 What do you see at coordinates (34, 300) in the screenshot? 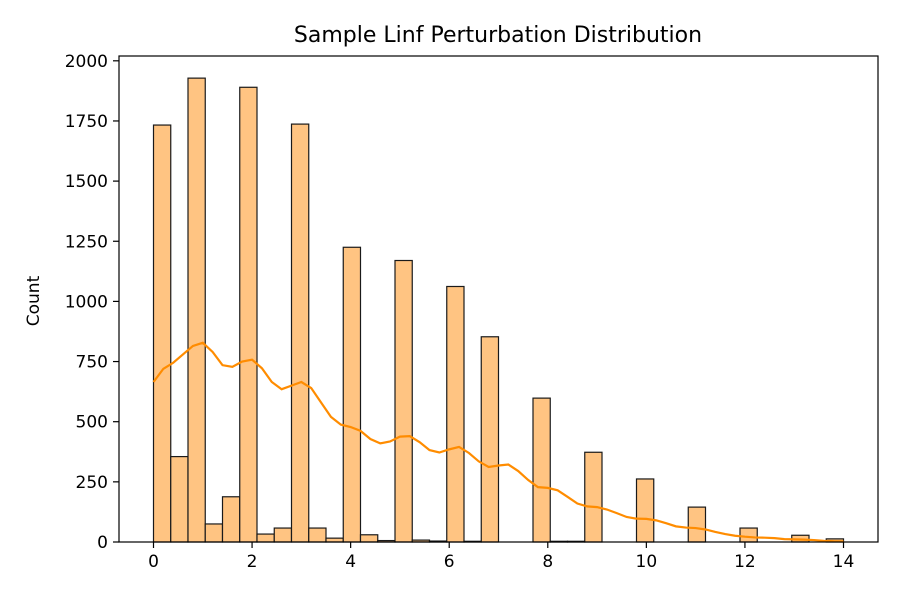
I see `y-axis-label: Count` at bounding box center [34, 300].